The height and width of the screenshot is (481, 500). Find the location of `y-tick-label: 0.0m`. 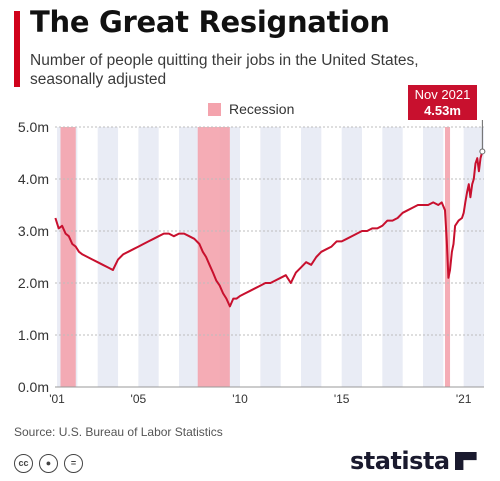

y-tick-label: 0.0m is located at coordinates (33, 387).